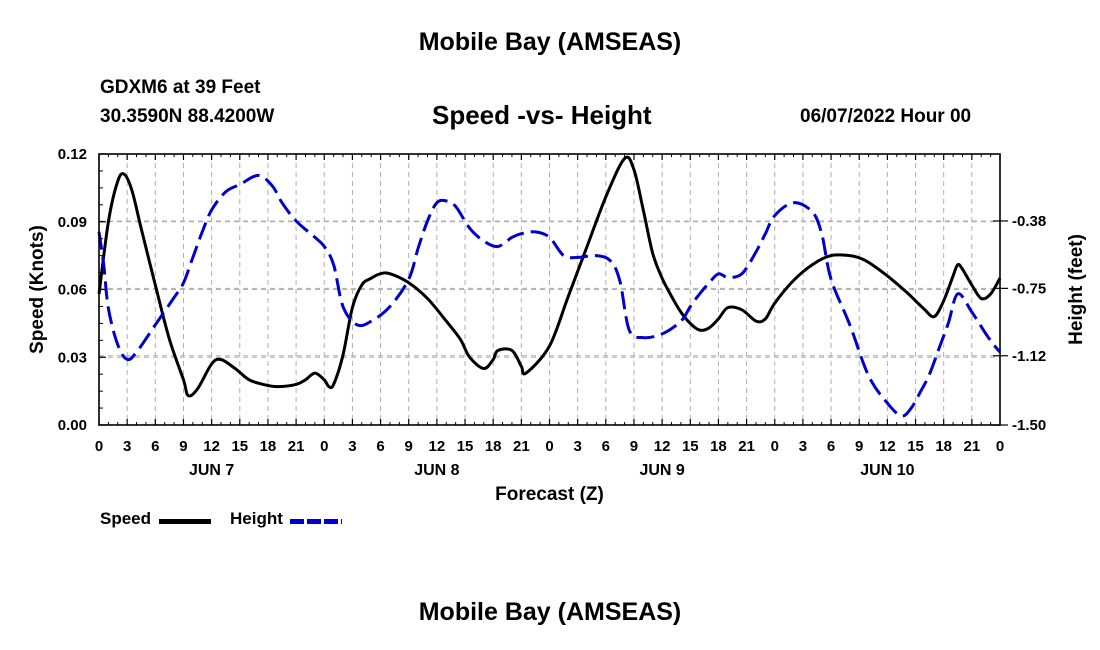 The width and height of the screenshot is (1100, 650). What do you see at coordinates (1029, 356) in the screenshot?
I see `y2-tick-label: -1.12` at bounding box center [1029, 356].